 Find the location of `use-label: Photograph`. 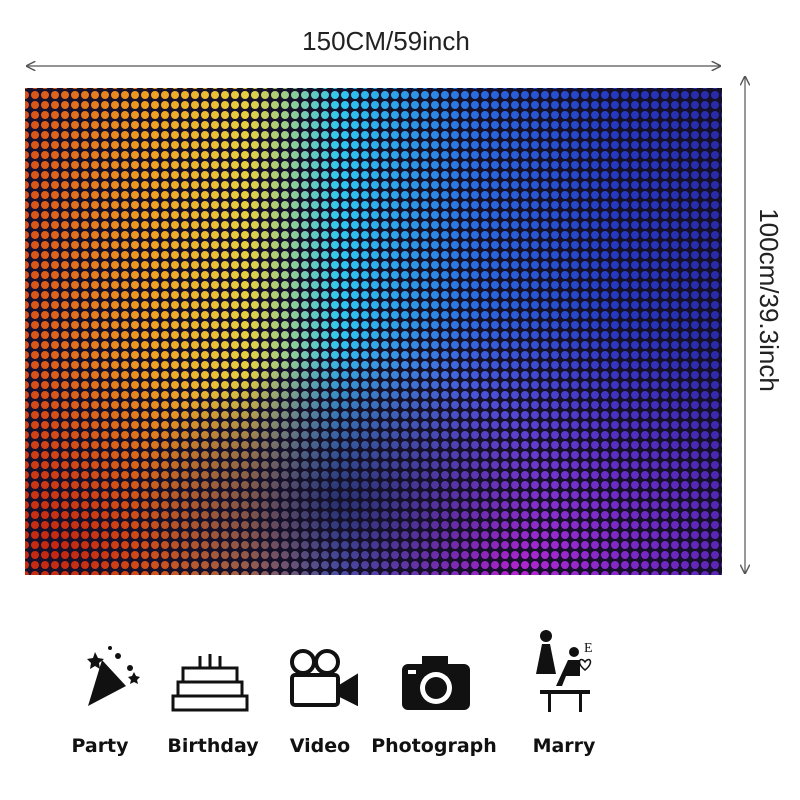

use-label: Photograph is located at coordinates (434, 746).